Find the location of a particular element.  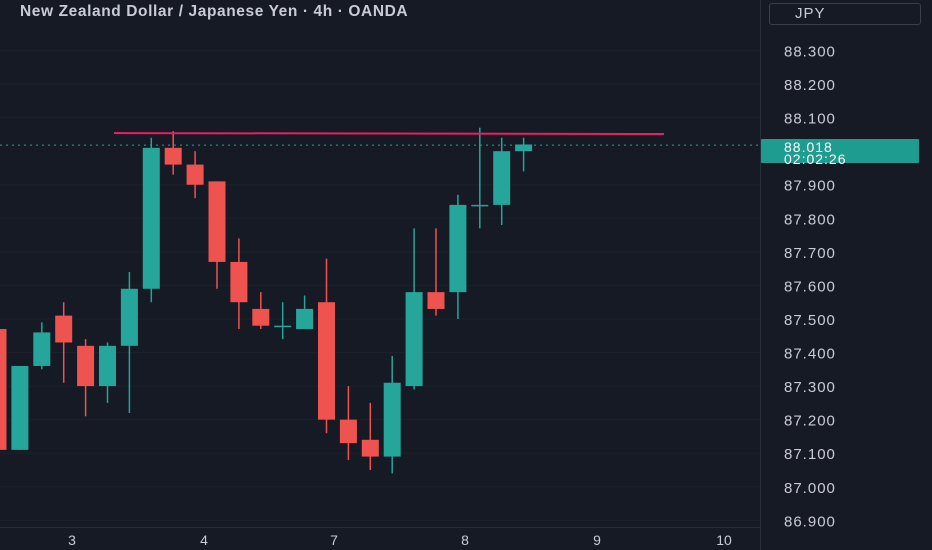

last-price-tag: 88.018 02:02:26 is located at coordinates (840, 153).